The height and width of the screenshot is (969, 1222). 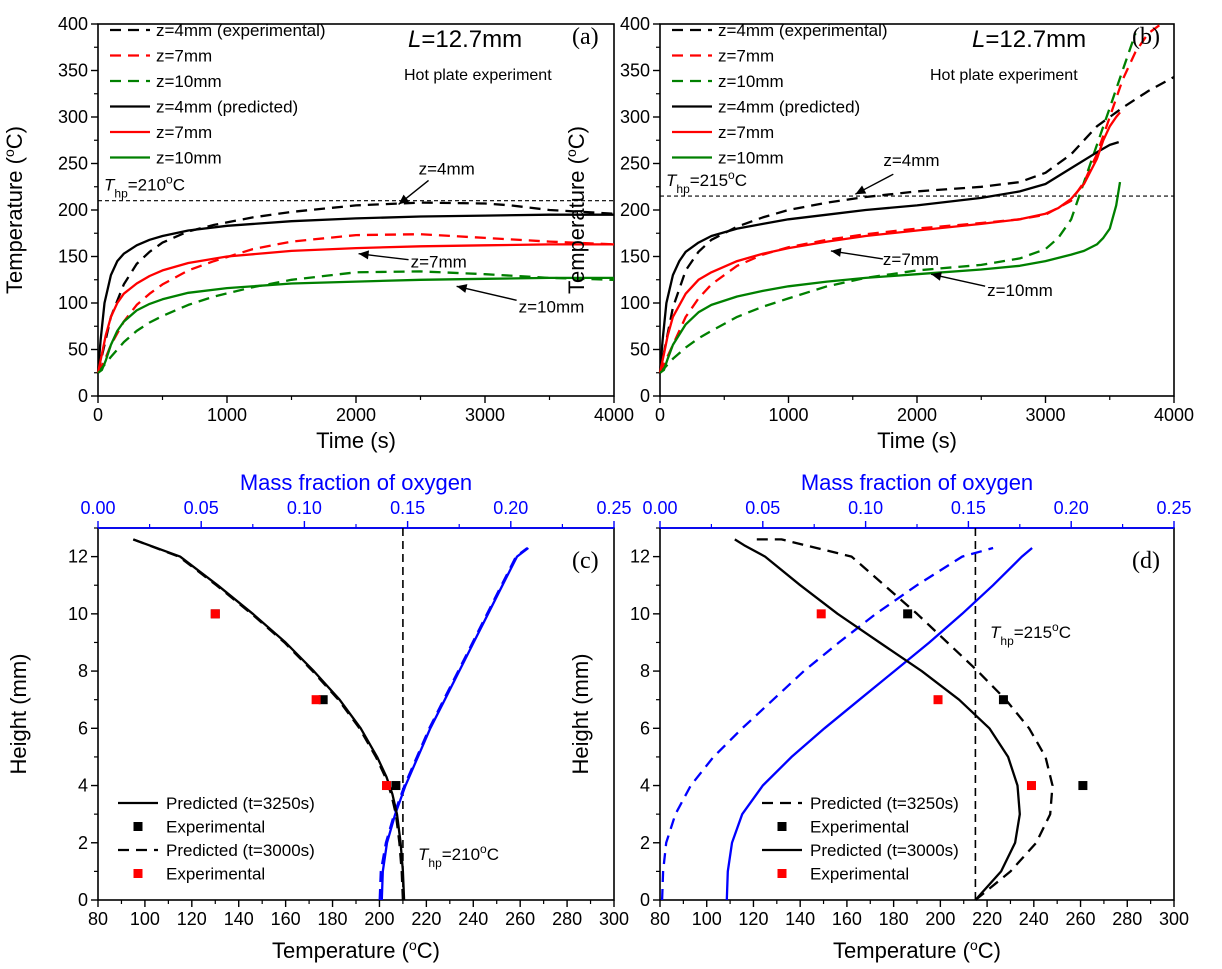 I want to click on panel-label: (a), so click(x=585, y=37).